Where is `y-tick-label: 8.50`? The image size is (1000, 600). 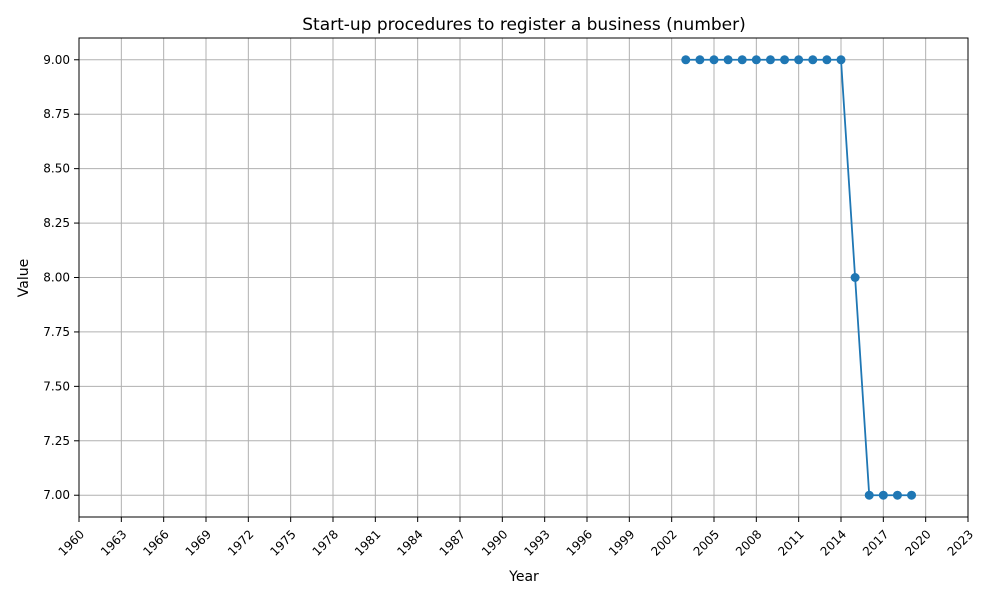 y-tick-label: 8.50 is located at coordinates (56, 169).